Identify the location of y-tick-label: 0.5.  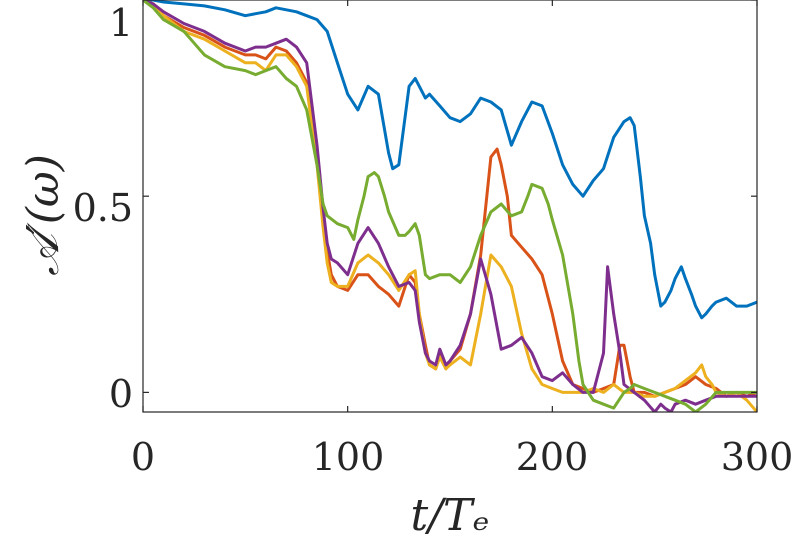
(103, 208).